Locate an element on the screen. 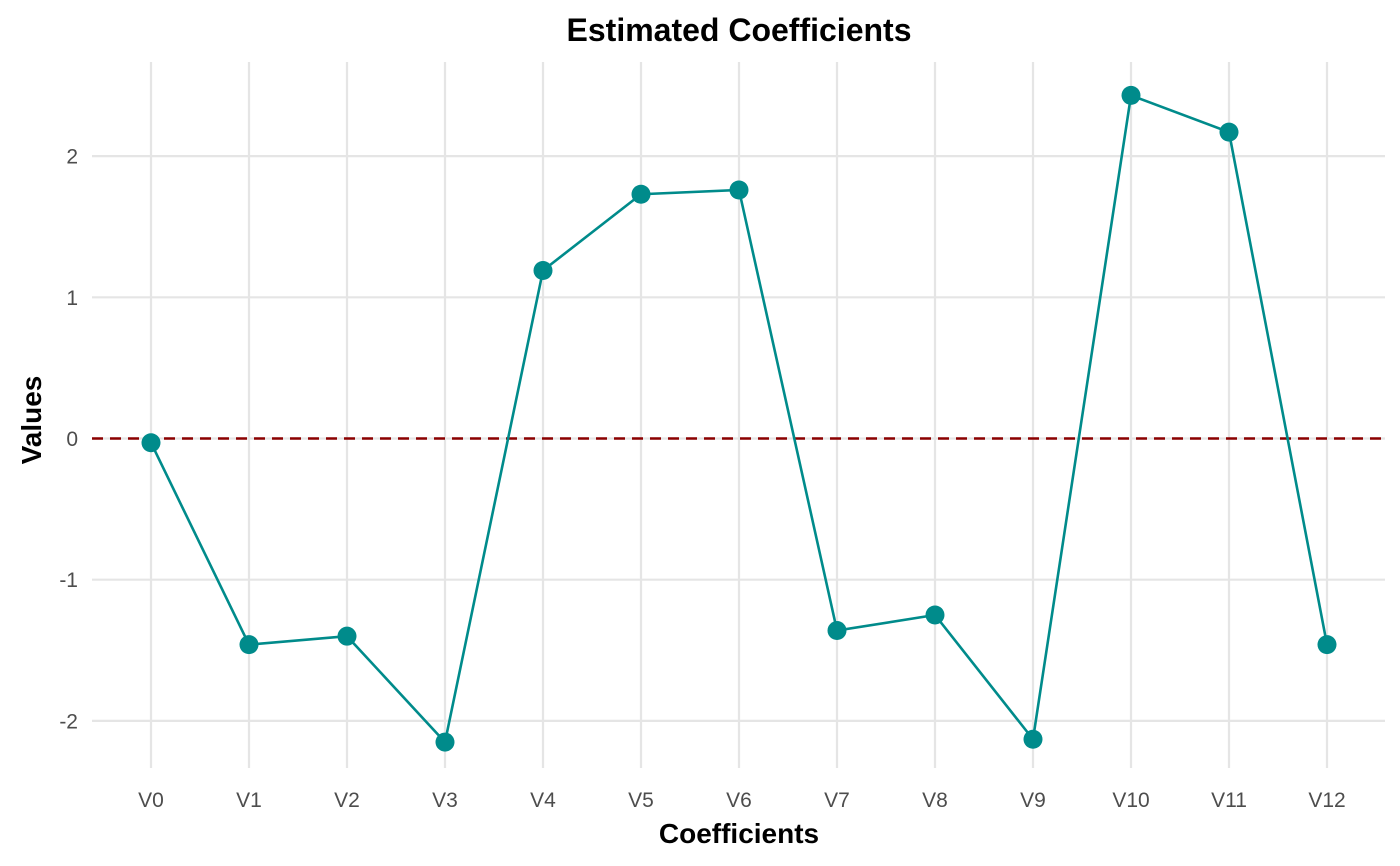 The width and height of the screenshot is (1400, 866). x-tick-label: V1 is located at coordinates (249, 800).